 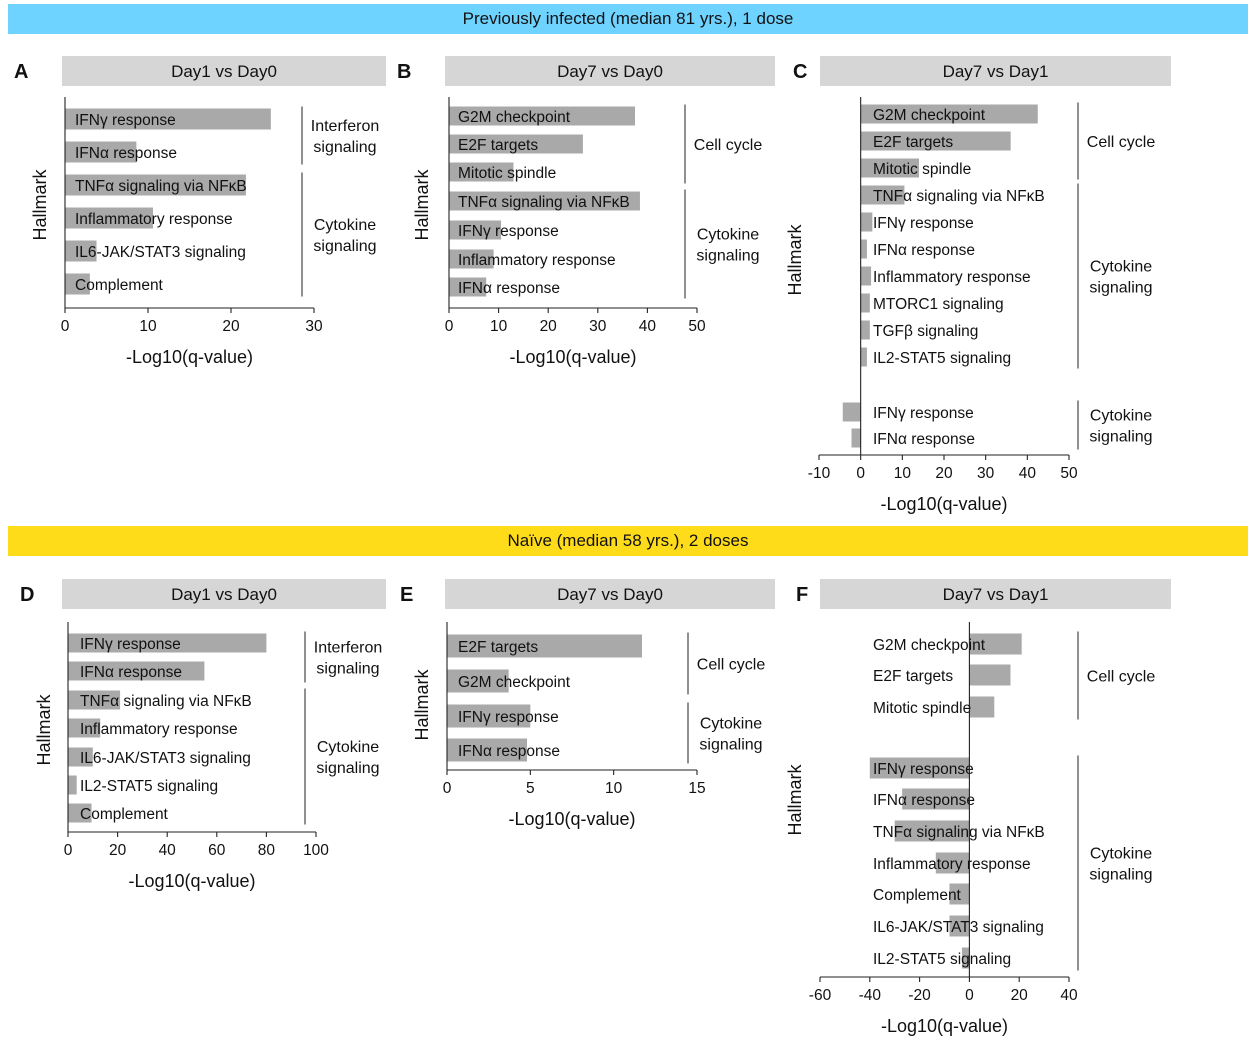 What do you see at coordinates (919, 995) in the screenshot?
I see `x-tick-label: -20` at bounding box center [919, 995].